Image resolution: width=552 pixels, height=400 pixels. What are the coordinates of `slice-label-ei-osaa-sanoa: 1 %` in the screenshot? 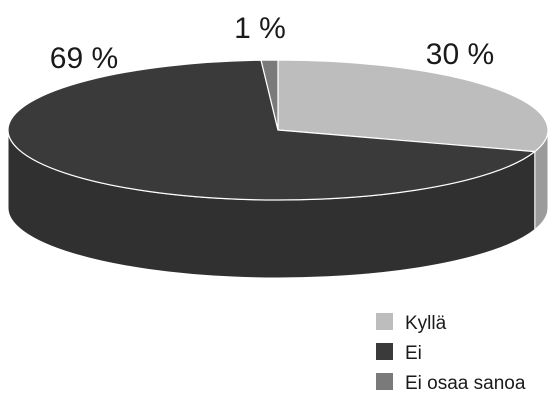 It's located at (260, 28).